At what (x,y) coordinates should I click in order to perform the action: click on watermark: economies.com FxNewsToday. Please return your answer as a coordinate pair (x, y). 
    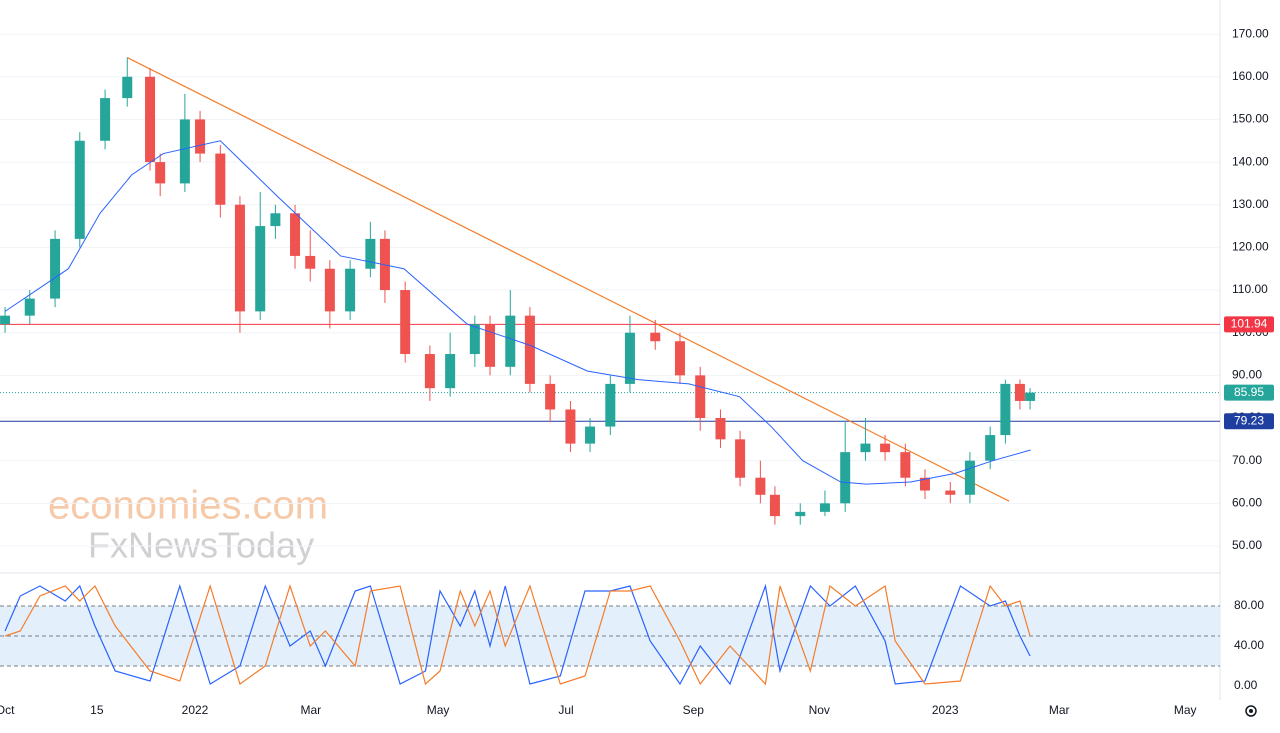
    Looking at the image, I should click on (188, 525).